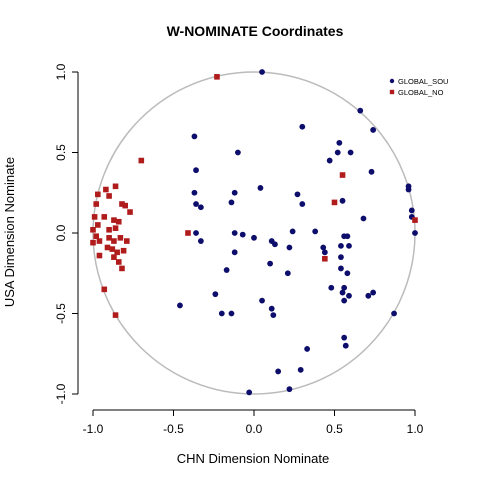 The image size is (480, 480). Describe the element at coordinates (421, 92) in the screenshot. I see `legend-label-global-north: GLOBAL_NO` at that location.